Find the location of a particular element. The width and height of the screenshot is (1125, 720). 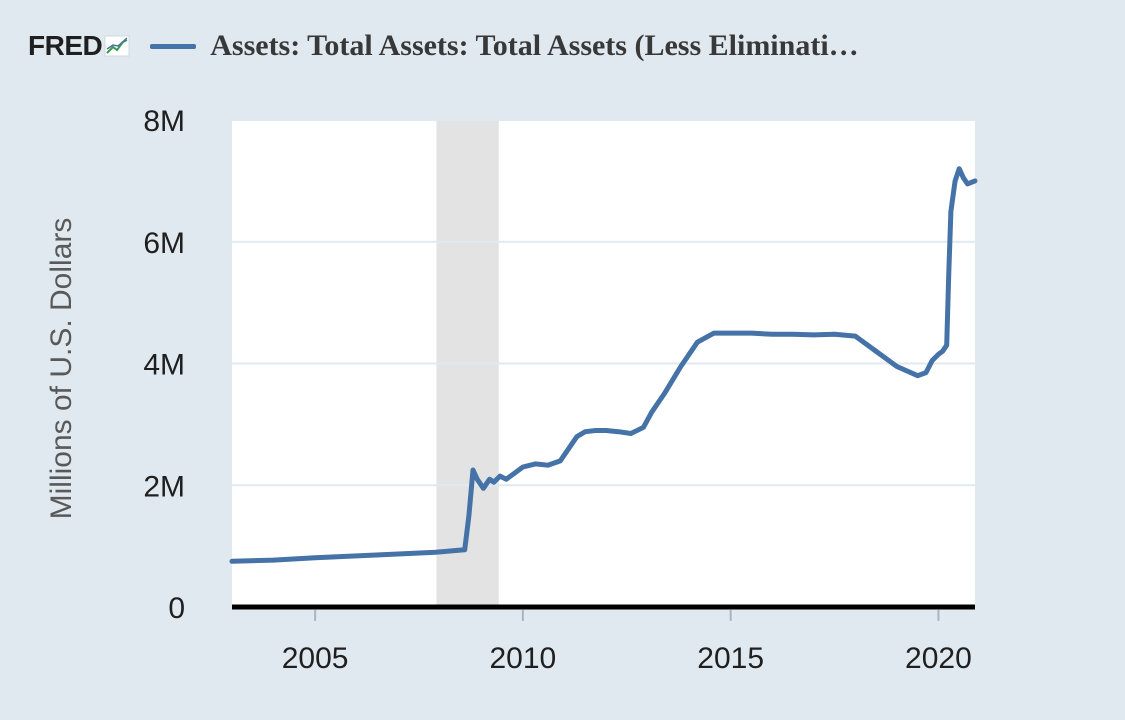

y-tick-label-4M: 4M is located at coordinates (164, 365).